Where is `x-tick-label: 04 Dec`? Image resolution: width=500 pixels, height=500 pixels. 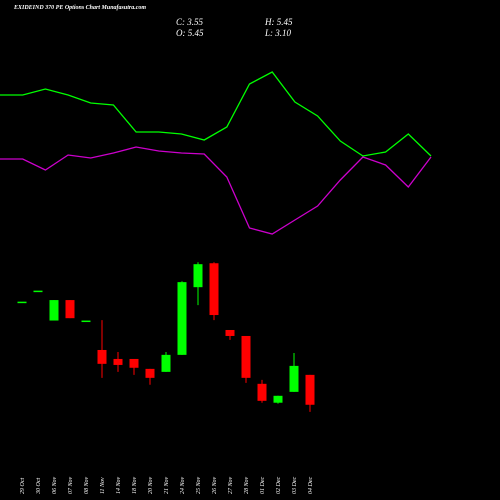 x-tick-label: 04 Dec is located at coordinates (310, 485).